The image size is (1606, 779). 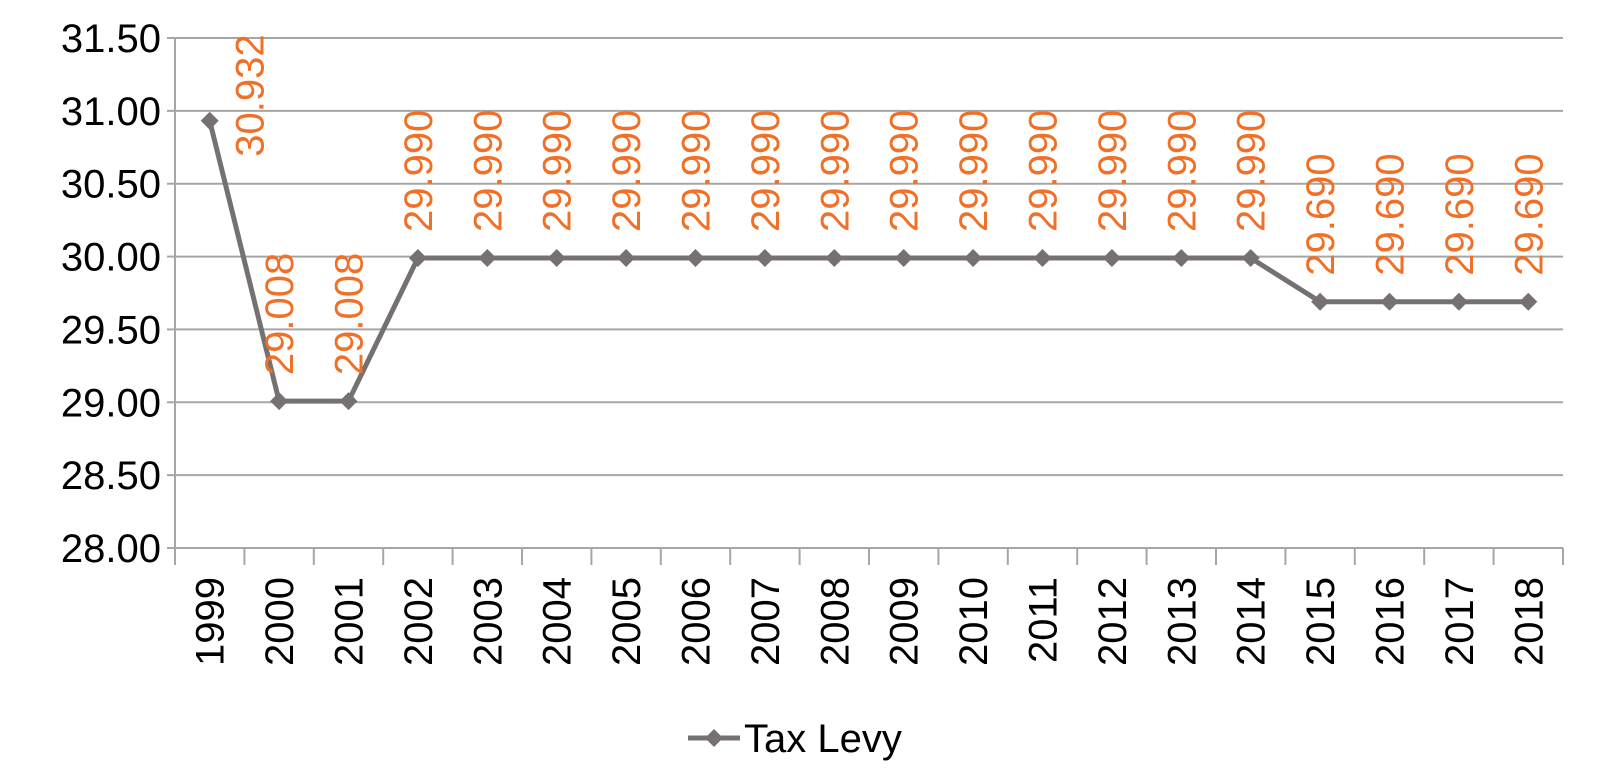 I want to click on y-tick-label: 31.50, so click(x=111, y=39).